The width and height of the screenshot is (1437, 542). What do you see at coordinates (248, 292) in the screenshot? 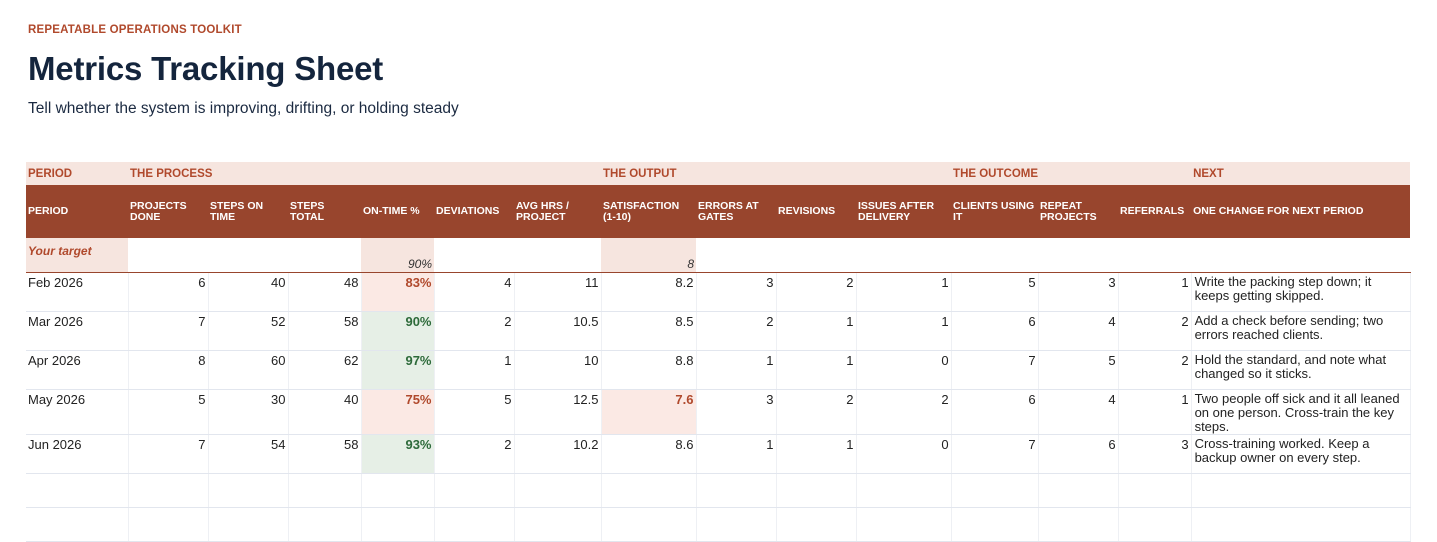
I see `cell-steps-on-time: 40` at bounding box center [248, 292].